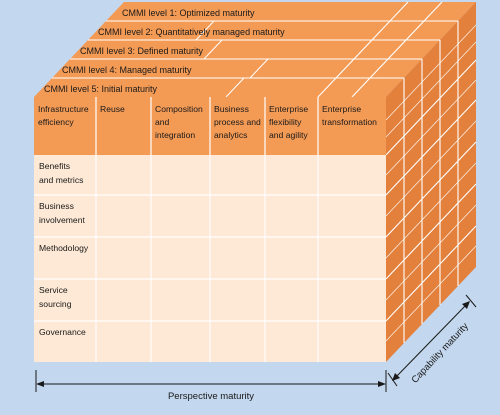  What do you see at coordinates (288, 122) in the screenshot?
I see `column-header: Enterprise flexibility and agility` at bounding box center [288, 122].